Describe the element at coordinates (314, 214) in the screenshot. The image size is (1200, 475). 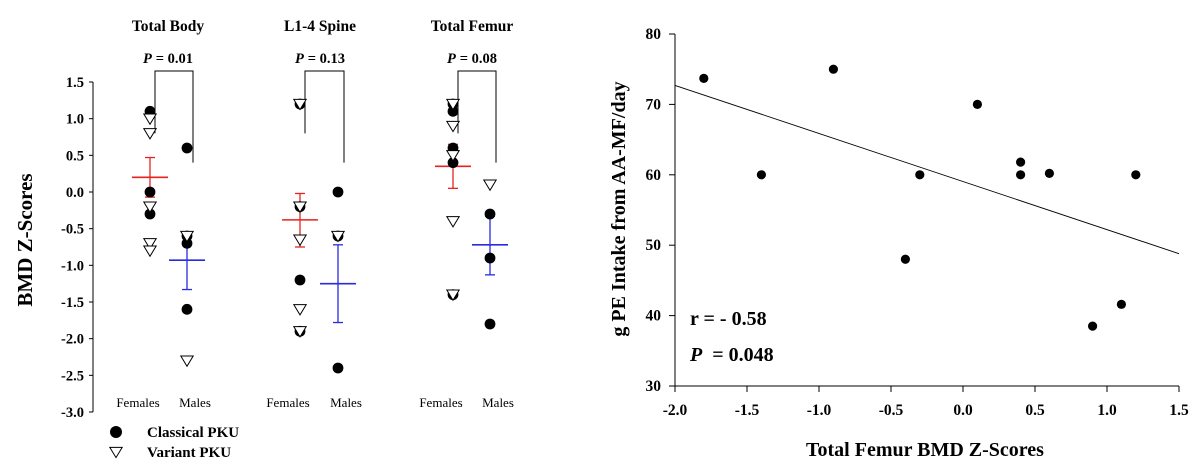
I see `panel-group: L1-4 Spine P = 0.13 Females Males` at that location.